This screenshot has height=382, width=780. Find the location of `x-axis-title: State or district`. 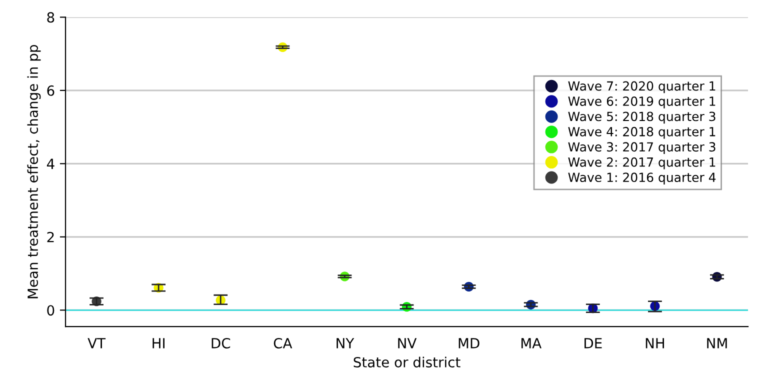

x-axis-title: State or district is located at coordinates (407, 362).